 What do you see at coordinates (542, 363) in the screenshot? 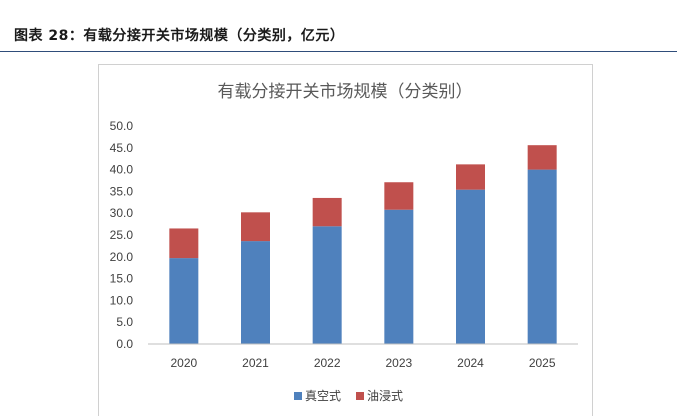
I see `x-tick-label: 2025` at bounding box center [542, 363].